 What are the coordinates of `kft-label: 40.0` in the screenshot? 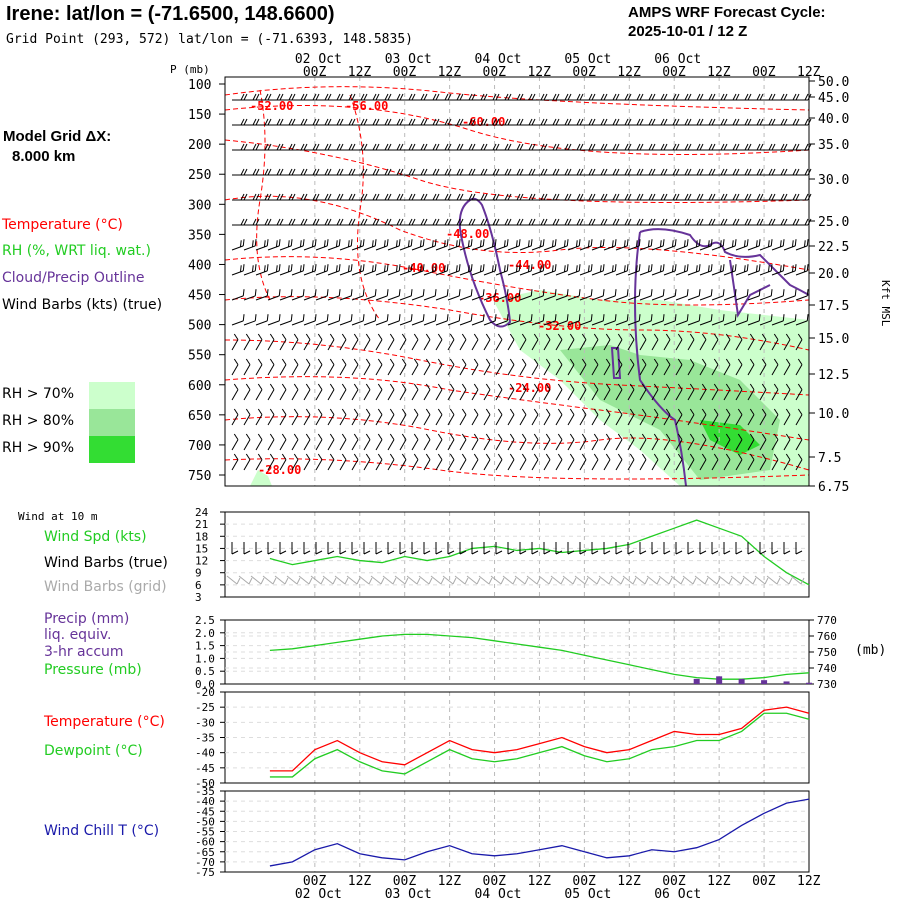 It's located at (833, 119).